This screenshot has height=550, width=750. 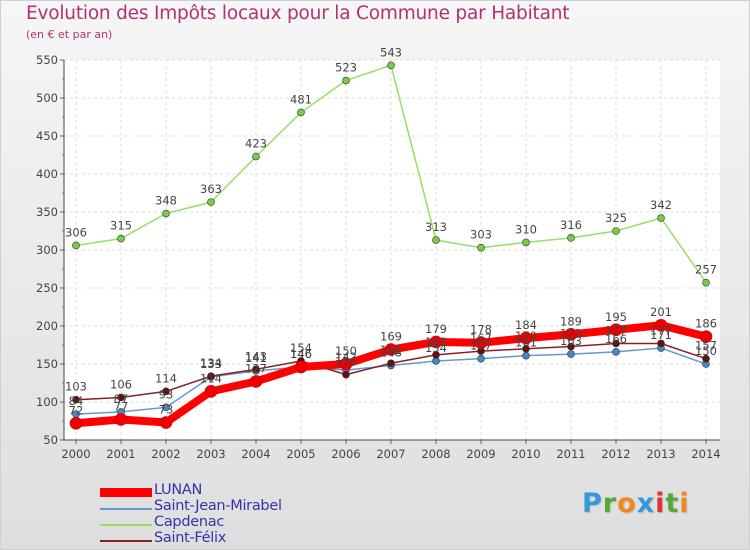 I want to click on value-label-saint-felix: 103, so click(x=76, y=387).